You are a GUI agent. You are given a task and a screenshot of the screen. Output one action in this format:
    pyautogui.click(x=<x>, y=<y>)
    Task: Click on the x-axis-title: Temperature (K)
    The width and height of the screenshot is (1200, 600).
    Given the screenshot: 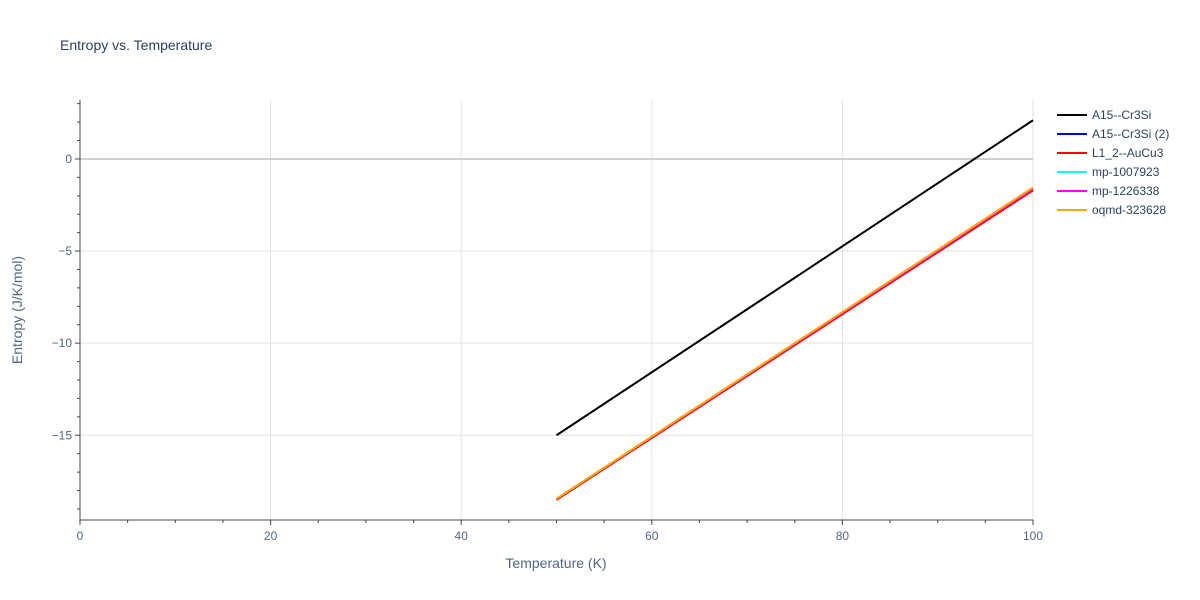 What is the action you would take?
    pyautogui.click(x=555, y=563)
    